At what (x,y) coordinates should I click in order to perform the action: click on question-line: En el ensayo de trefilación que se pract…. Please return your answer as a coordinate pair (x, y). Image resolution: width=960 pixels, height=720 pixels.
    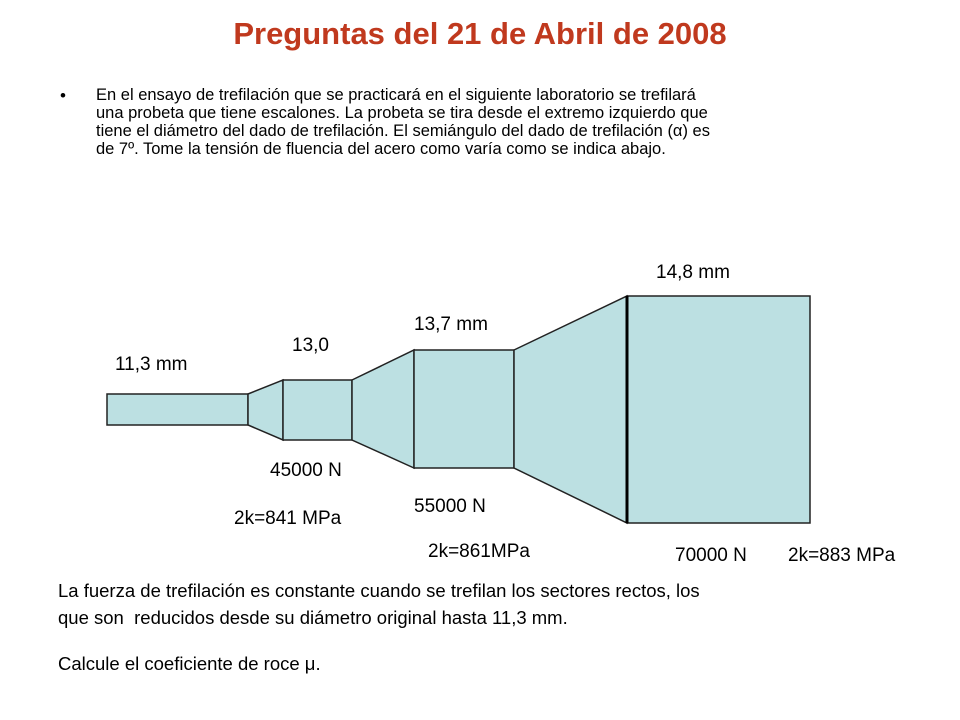
    Looking at the image, I should click on (396, 95).